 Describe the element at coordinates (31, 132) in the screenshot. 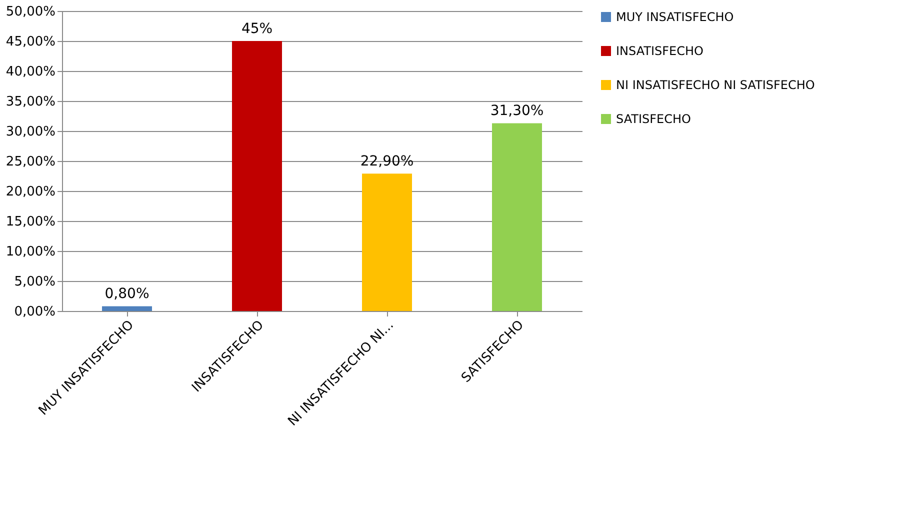

I see `y-tick-label: 30,00%` at that location.